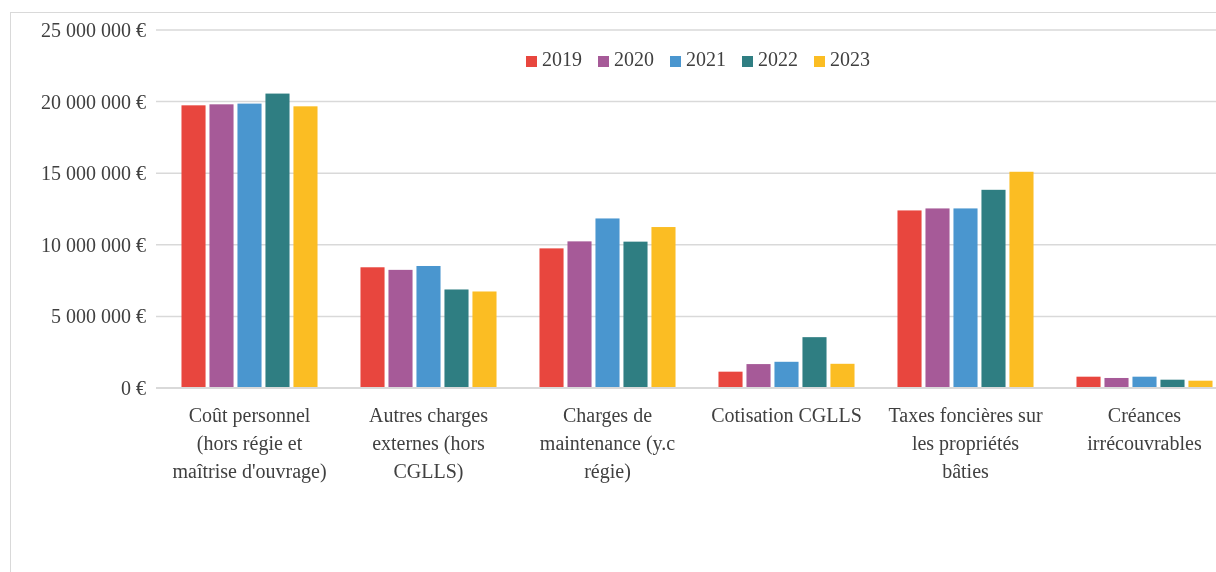 This screenshot has width=1216, height=572. Describe the element at coordinates (93, 29) in the screenshot. I see `y-tick-label: 25 000 000 €` at that location.